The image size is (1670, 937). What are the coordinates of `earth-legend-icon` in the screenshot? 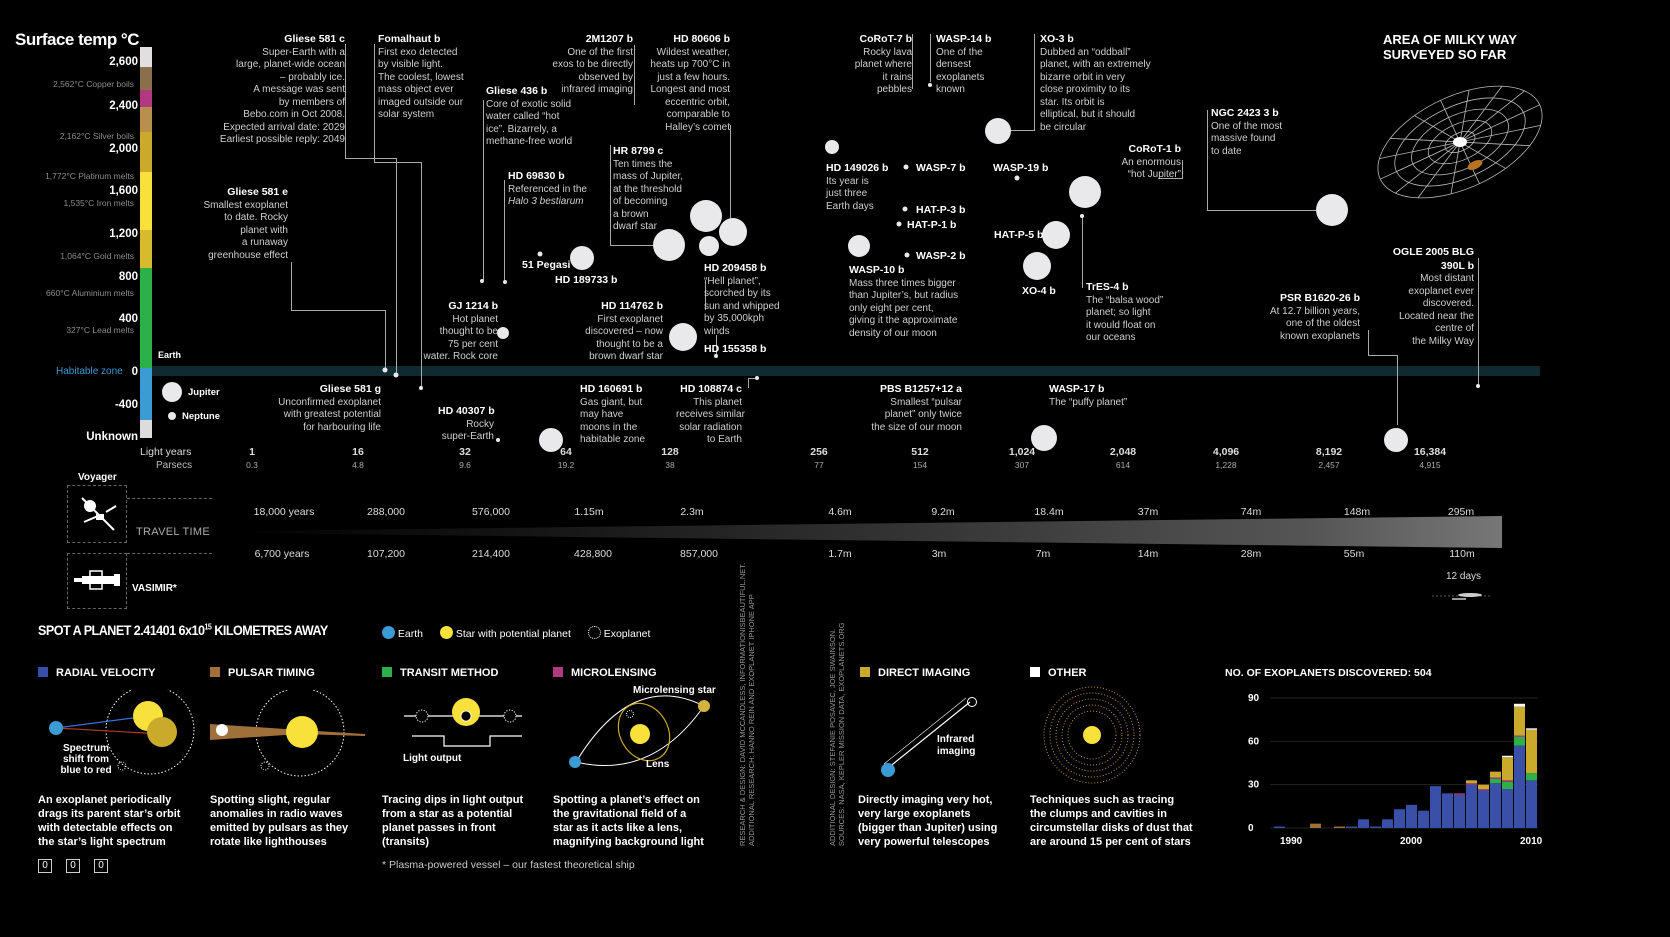 It's located at (388, 632).